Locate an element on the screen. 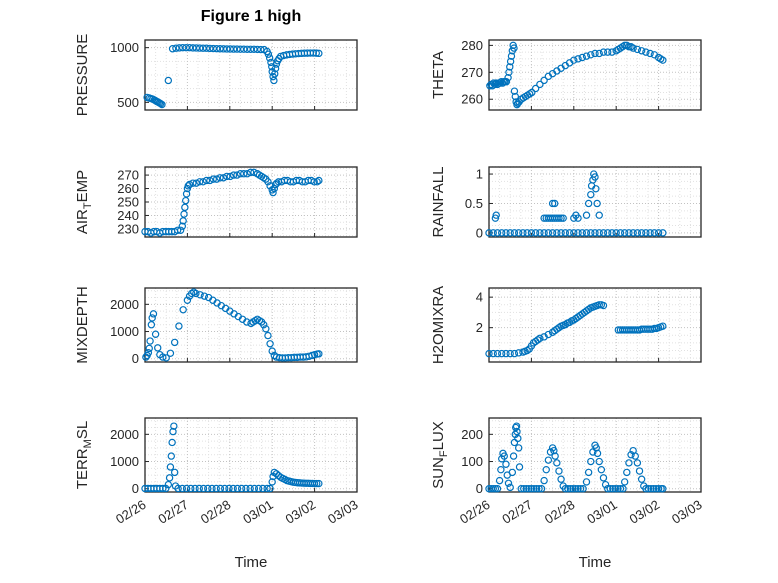  y-tick-label: 0 is located at coordinates (479, 488).